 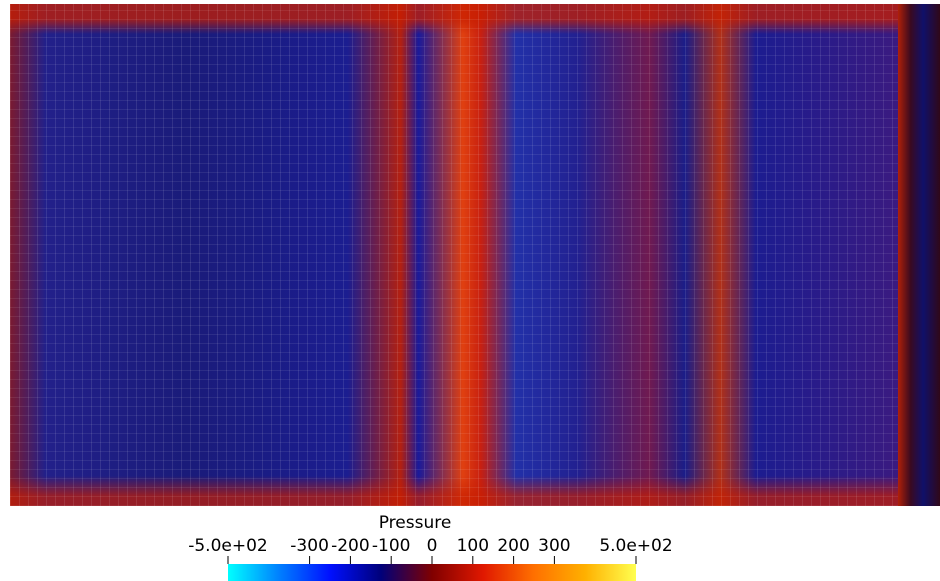 What do you see at coordinates (309, 546) in the screenshot?
I see `tick-label: -300` at bounding box center [309, 546].